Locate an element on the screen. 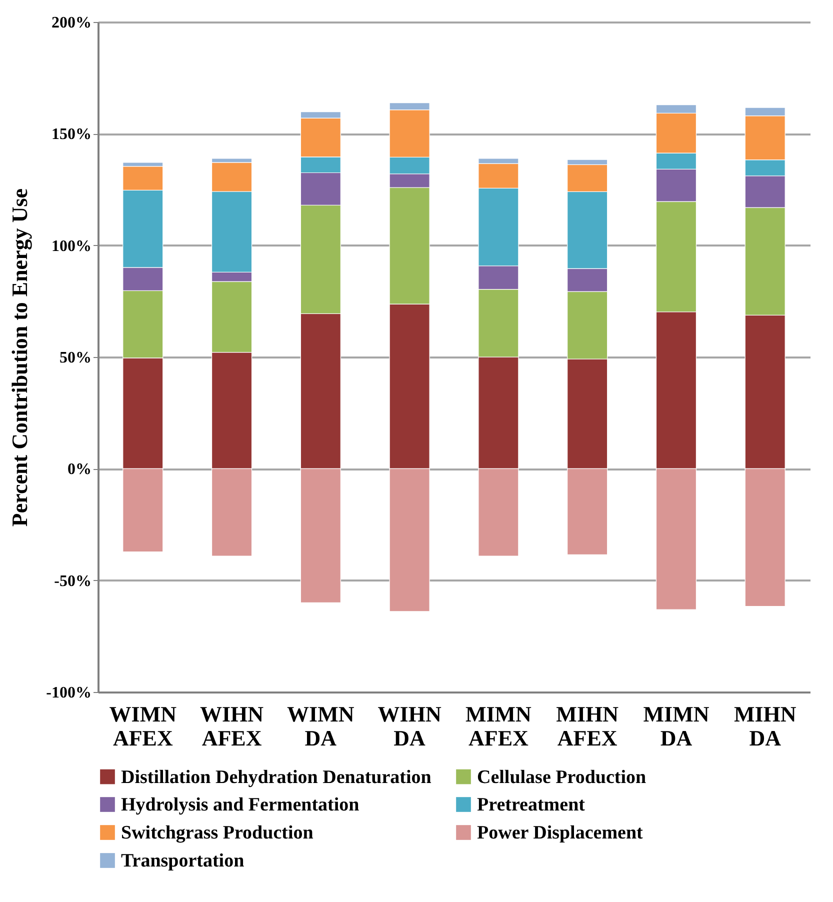 The height and width of the screenshot is (902, 833). legend-label: Transportation is located at coordinates (183, 861).